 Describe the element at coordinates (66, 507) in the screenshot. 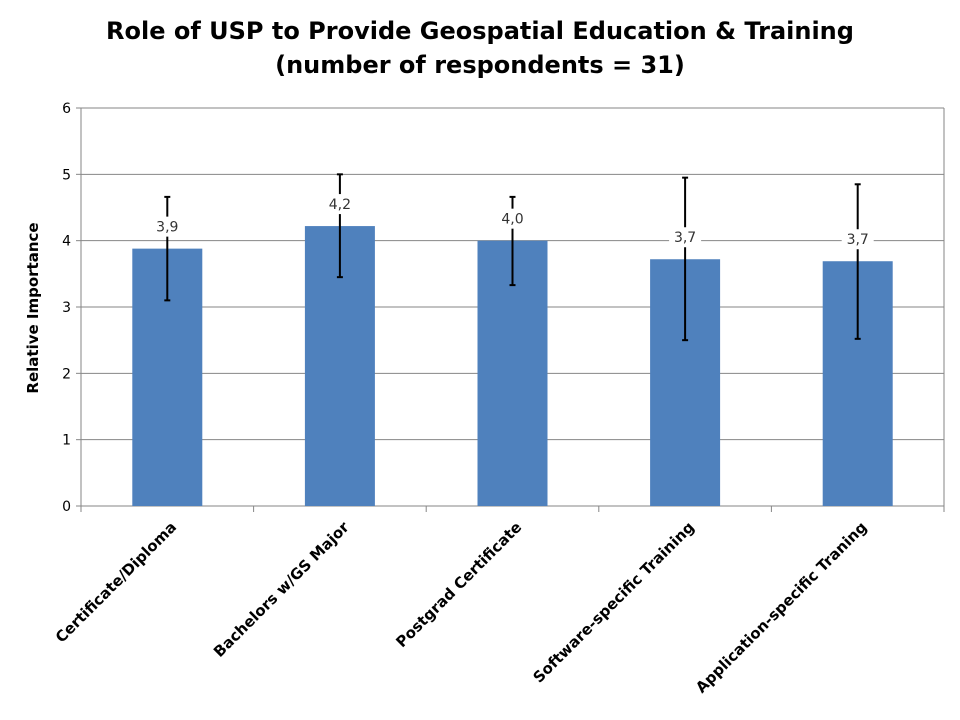

I see `y-tick-label: 0` at that location.